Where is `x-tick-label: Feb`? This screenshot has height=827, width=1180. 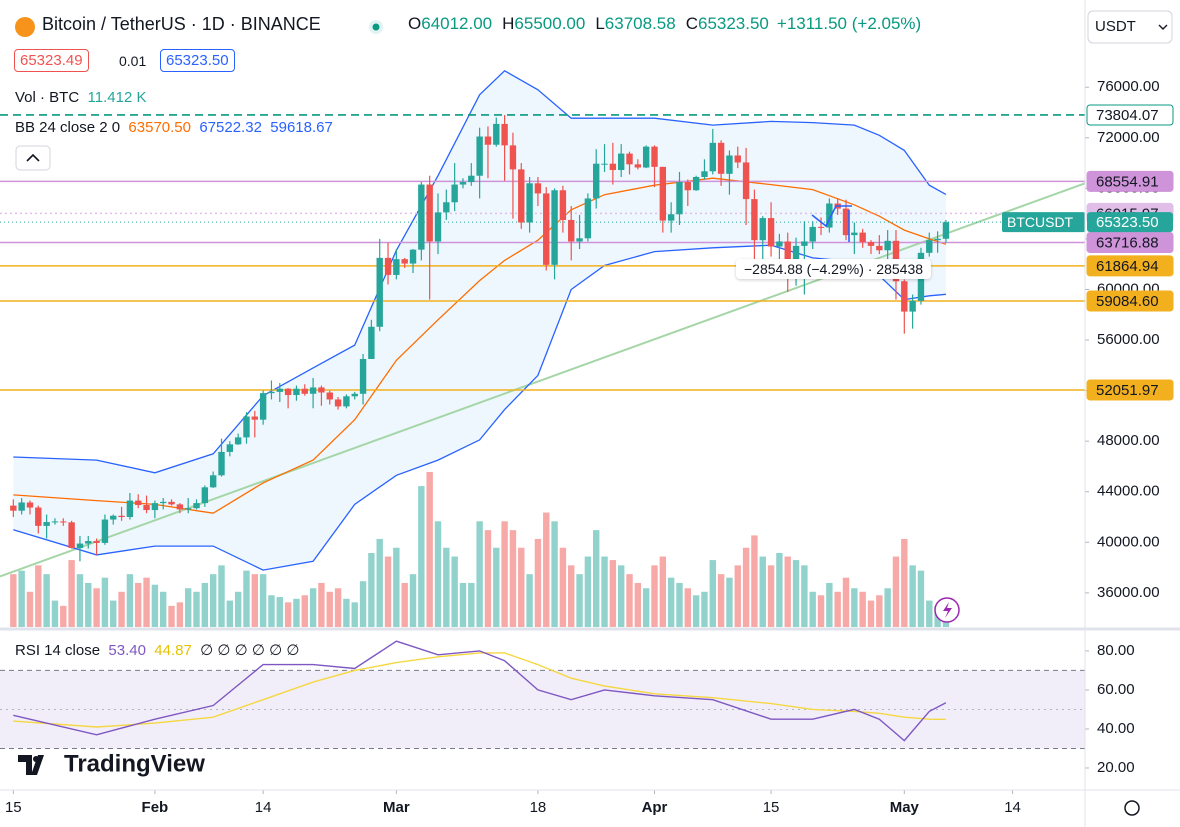 x-tick-label: Feb is located at coordinates (155, 807).